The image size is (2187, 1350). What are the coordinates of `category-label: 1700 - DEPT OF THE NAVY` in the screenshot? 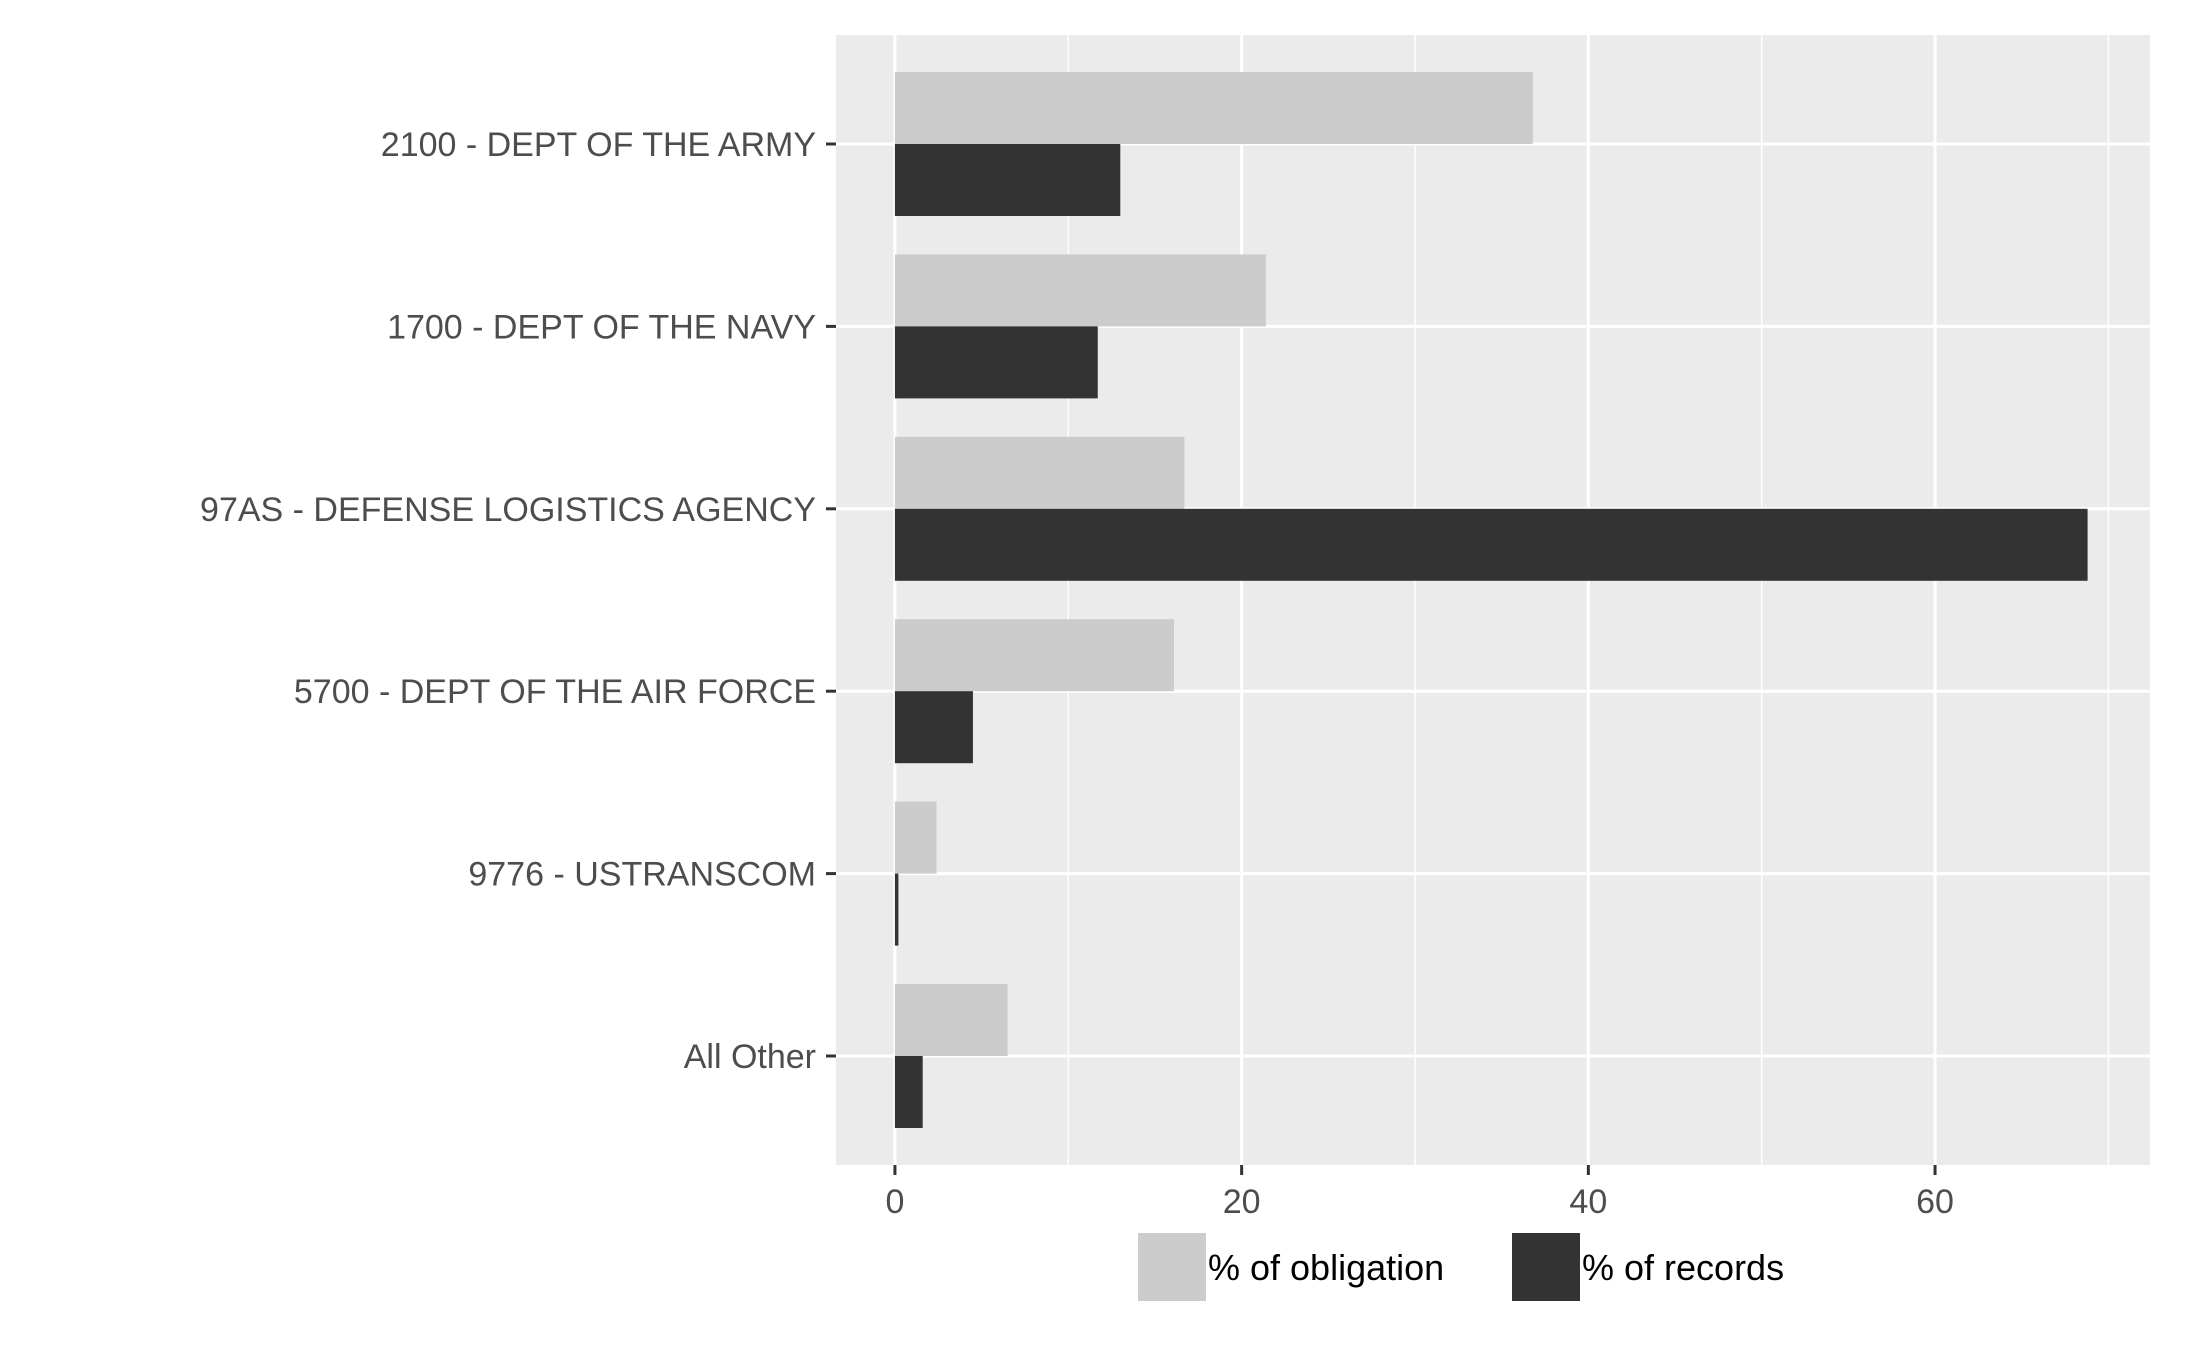 It's located at (601, 327).